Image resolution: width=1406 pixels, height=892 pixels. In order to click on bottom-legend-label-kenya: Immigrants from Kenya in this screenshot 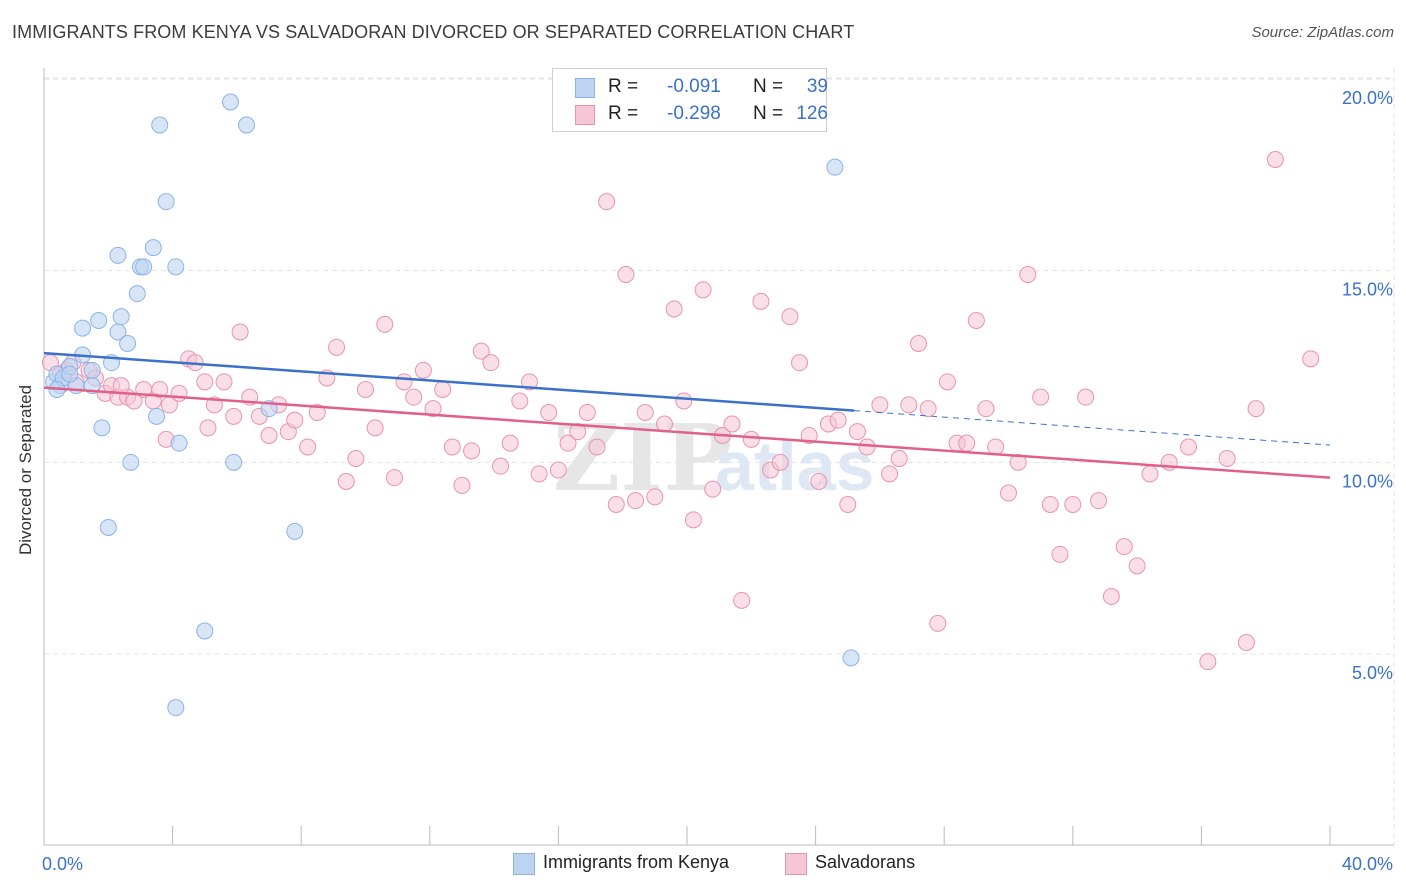, I will do `click(636, 862)`.